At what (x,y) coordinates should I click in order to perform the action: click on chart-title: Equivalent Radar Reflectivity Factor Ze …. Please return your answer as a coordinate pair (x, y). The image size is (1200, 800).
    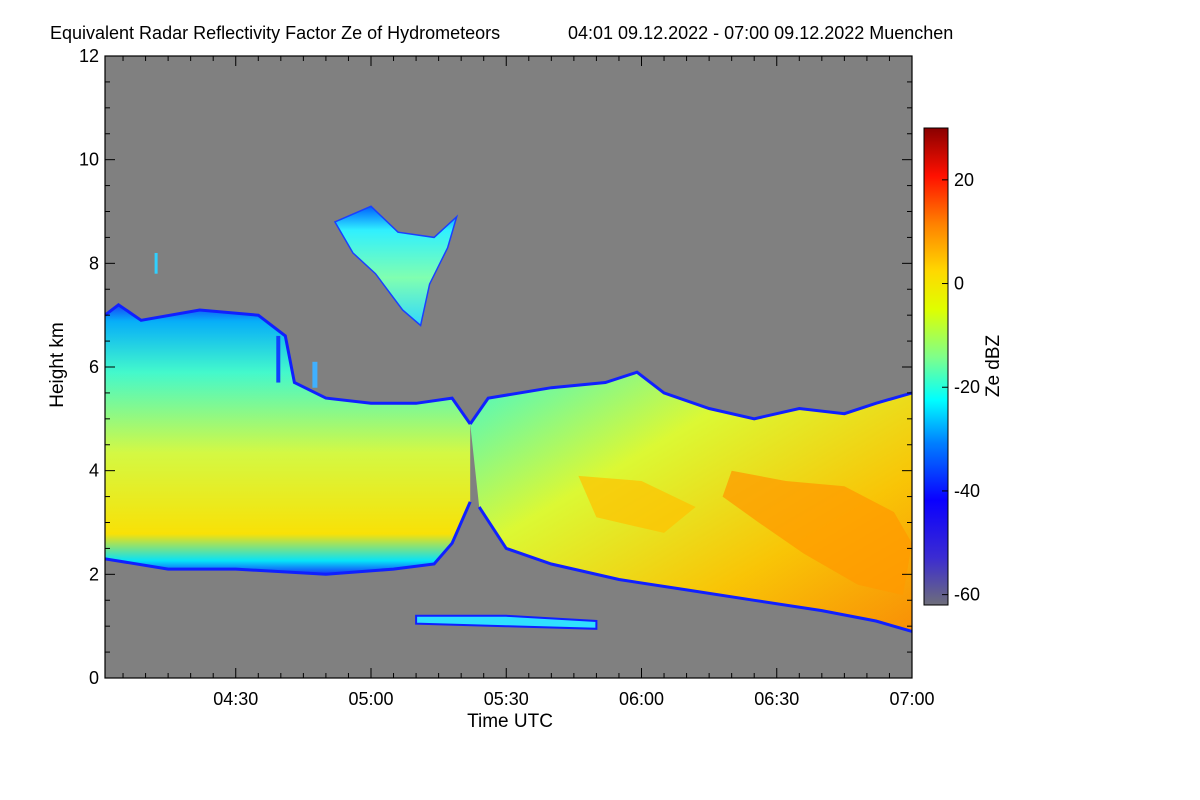
    Looking at the image, I should click on (275, 33).